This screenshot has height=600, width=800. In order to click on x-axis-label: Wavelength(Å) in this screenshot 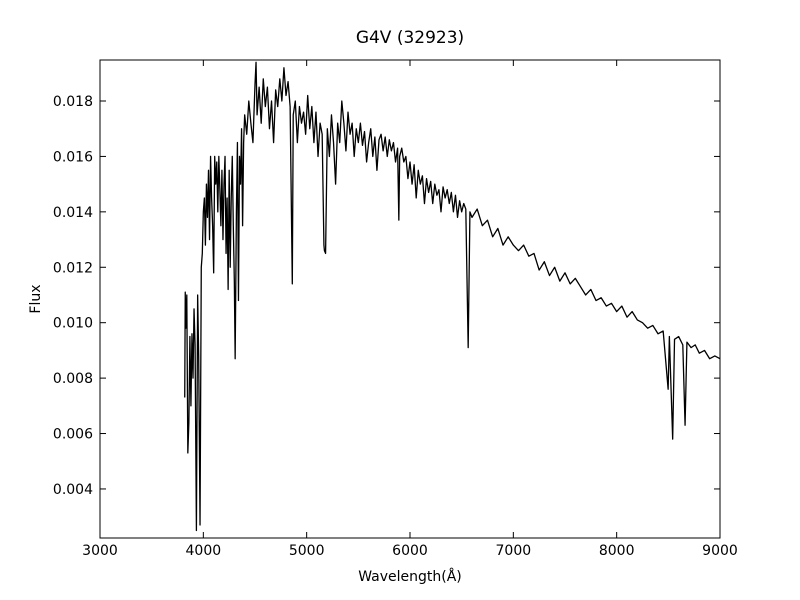, I will do `click(410, 576)`.